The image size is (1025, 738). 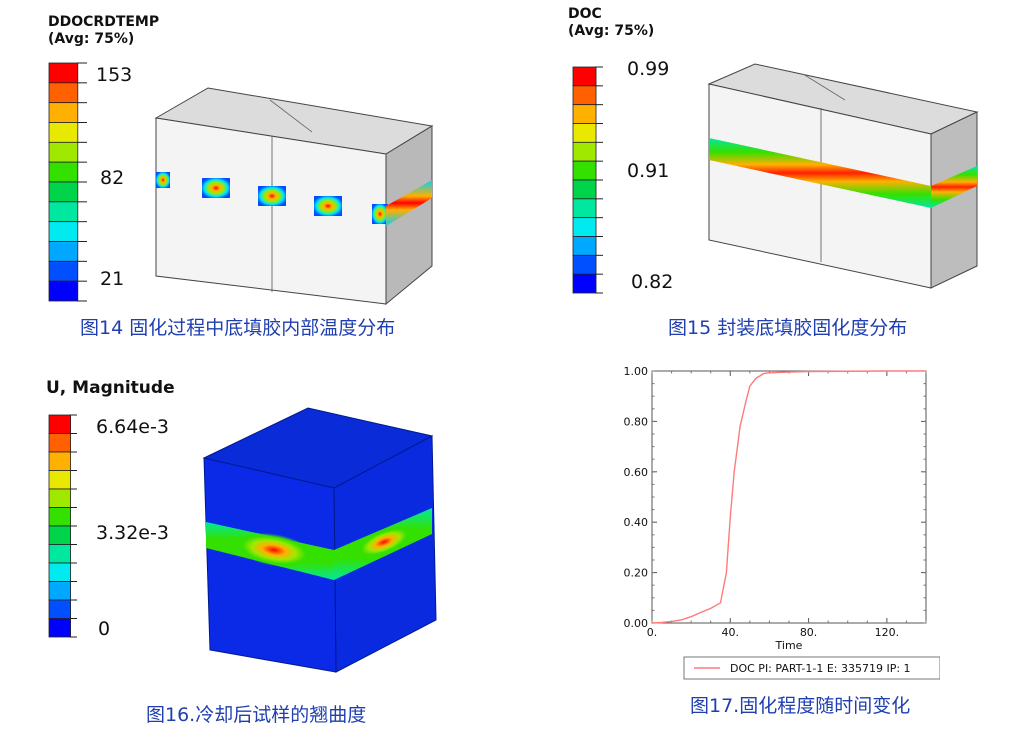 What do you see at coordinates (887, 632) in the screenshot?
I see `x-tick-label: 120.` at bounding box center [887, 632].